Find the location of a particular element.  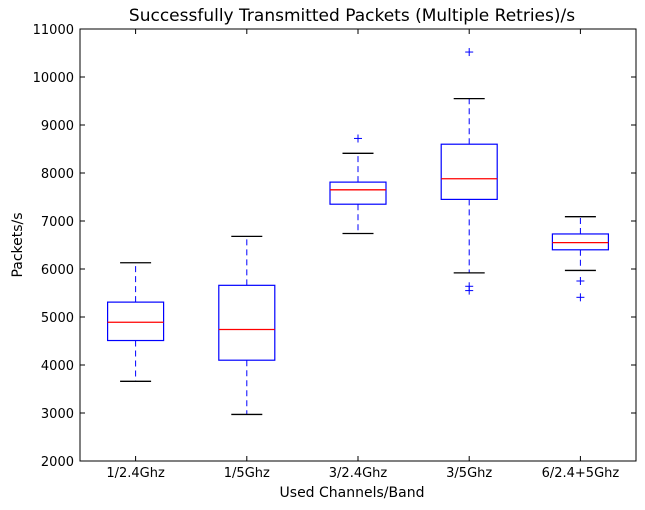

y-tick-label: 7000 is located at coordinates (57, 222).